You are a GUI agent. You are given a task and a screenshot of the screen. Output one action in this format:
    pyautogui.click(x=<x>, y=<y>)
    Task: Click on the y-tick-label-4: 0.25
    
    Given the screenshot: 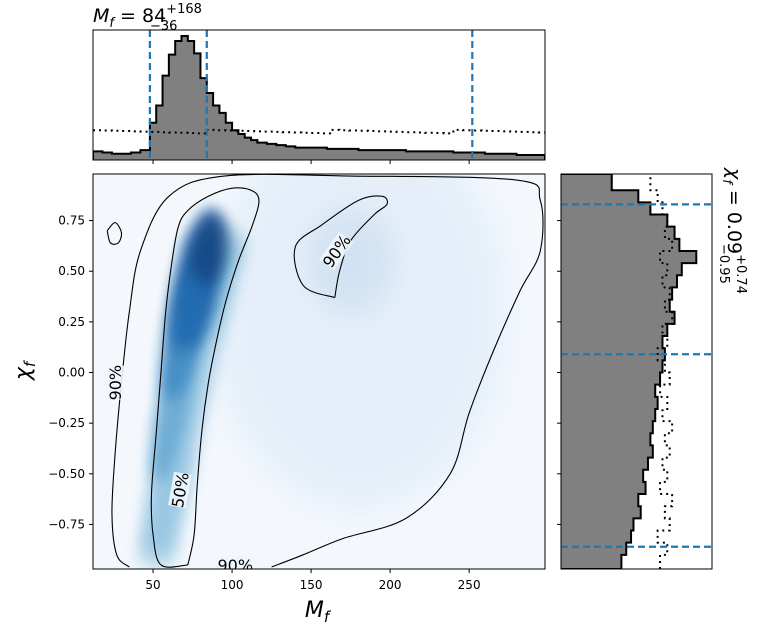 What is the action you would take?
    pyautogui.click(x=71, y=322)
    